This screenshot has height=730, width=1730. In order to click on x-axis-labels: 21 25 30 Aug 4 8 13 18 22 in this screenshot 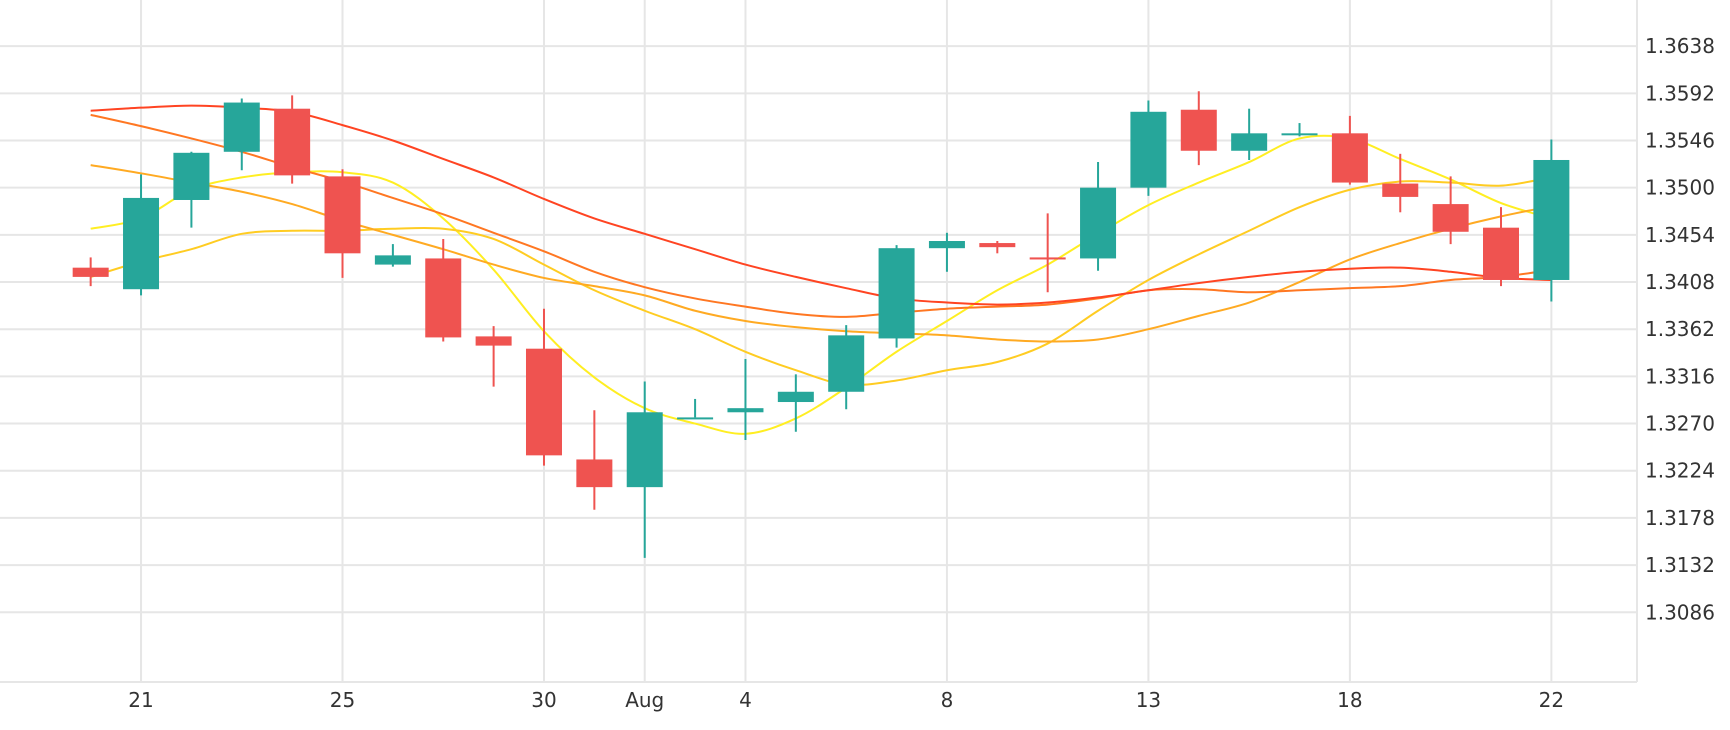, I will do `click(846, 700)`.